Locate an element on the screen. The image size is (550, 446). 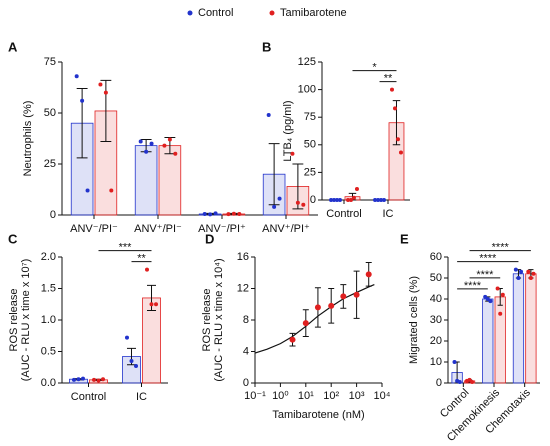
y-tick-label: 1.0 is located at coordinates (48, 320).